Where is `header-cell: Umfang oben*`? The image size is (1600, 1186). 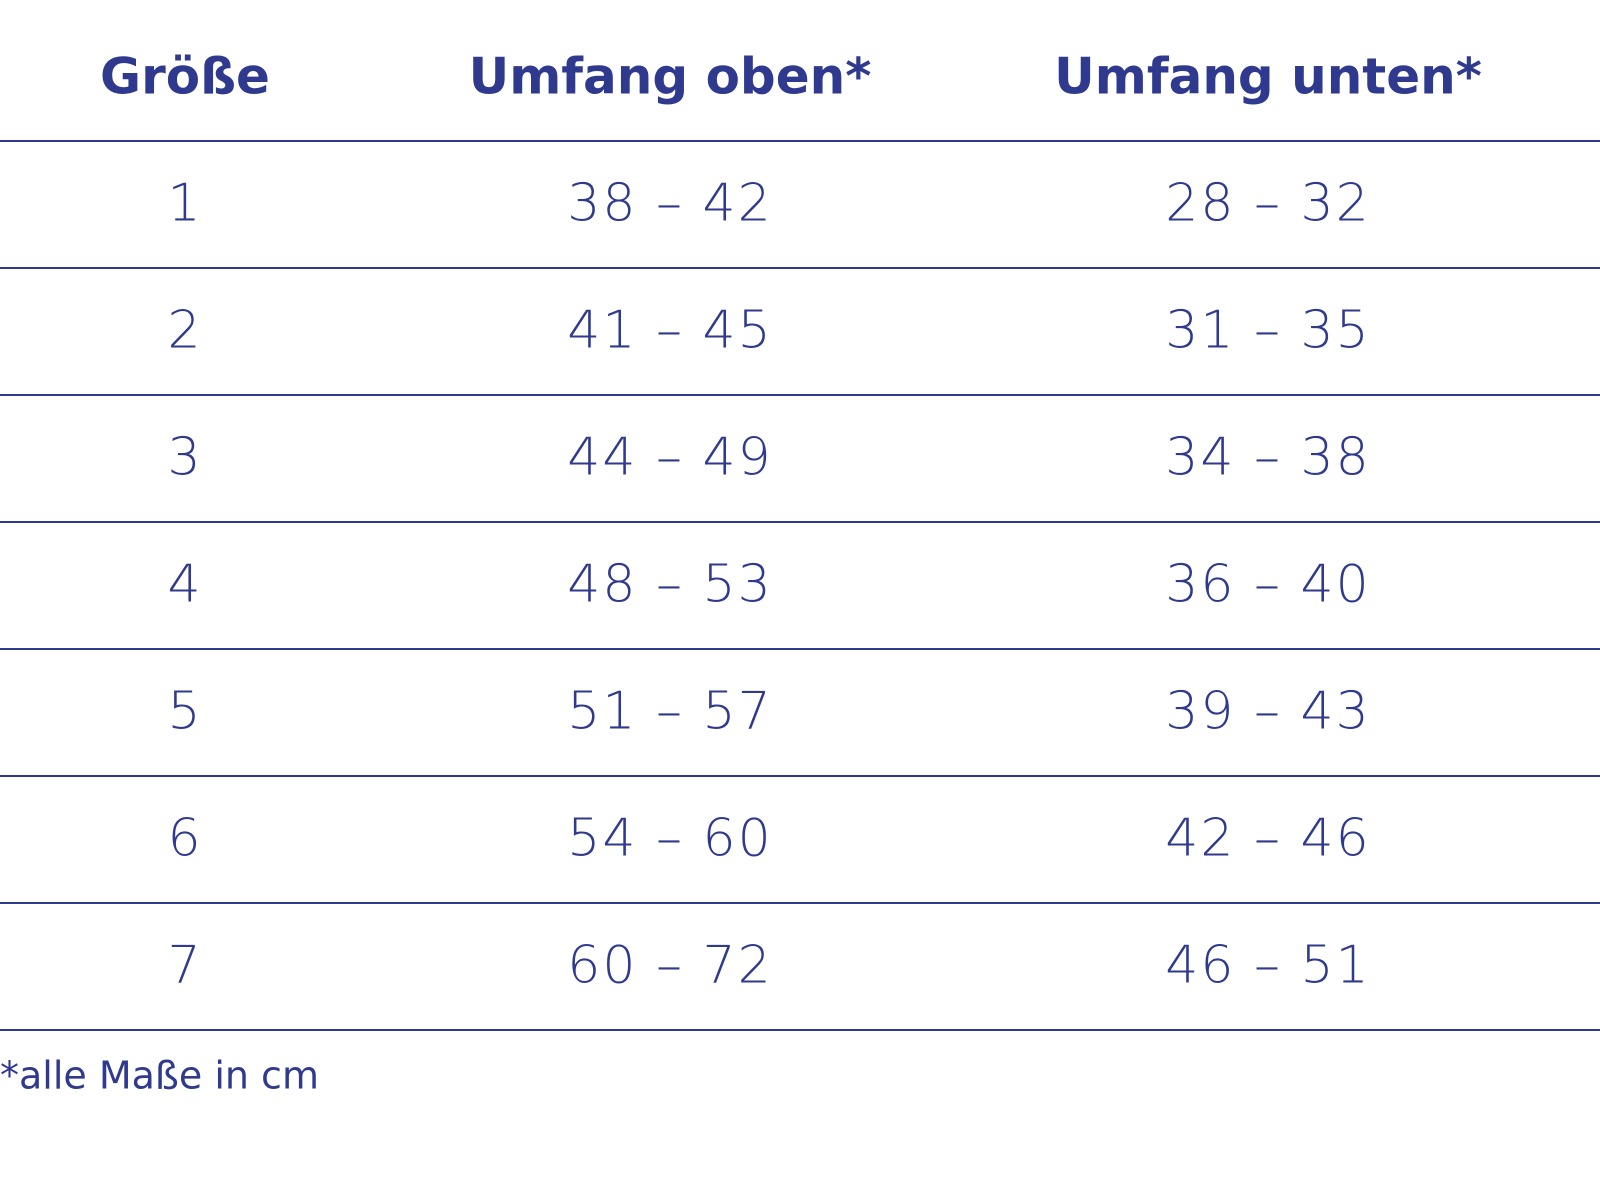
header-cell: Umfang oben* is located at coordinates (670, 77).